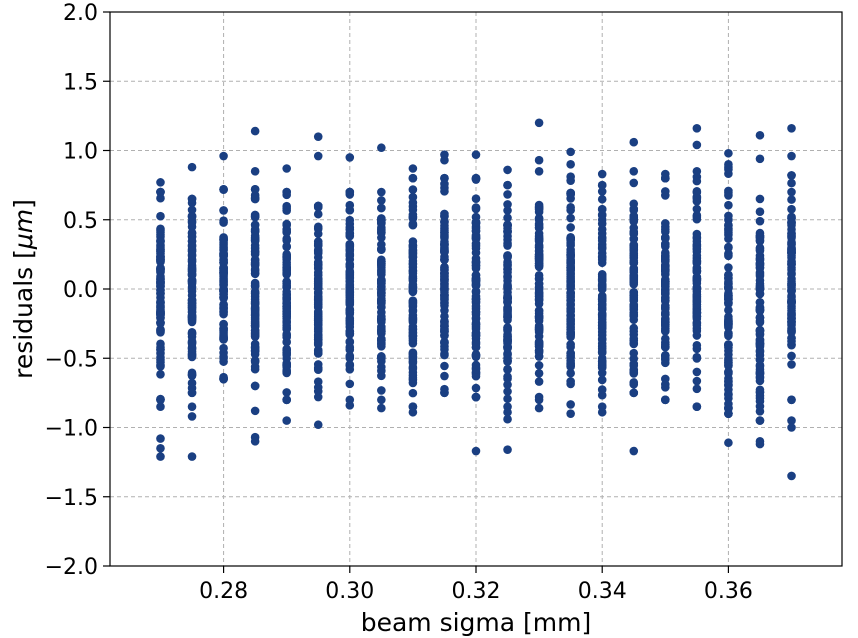 The width and height of the screenshot is (858, 638). What do you see at coordinates (223, 591) in the screenshot?
I see `x-tick-label: 0.28` at bounding box center [223, 591].